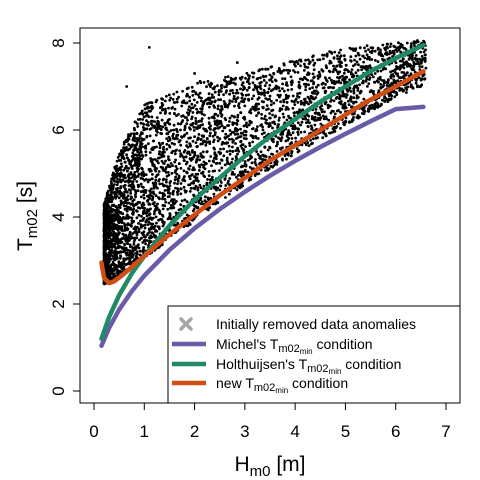  I want to click on y-tick-label: 4, so click(58, 216).